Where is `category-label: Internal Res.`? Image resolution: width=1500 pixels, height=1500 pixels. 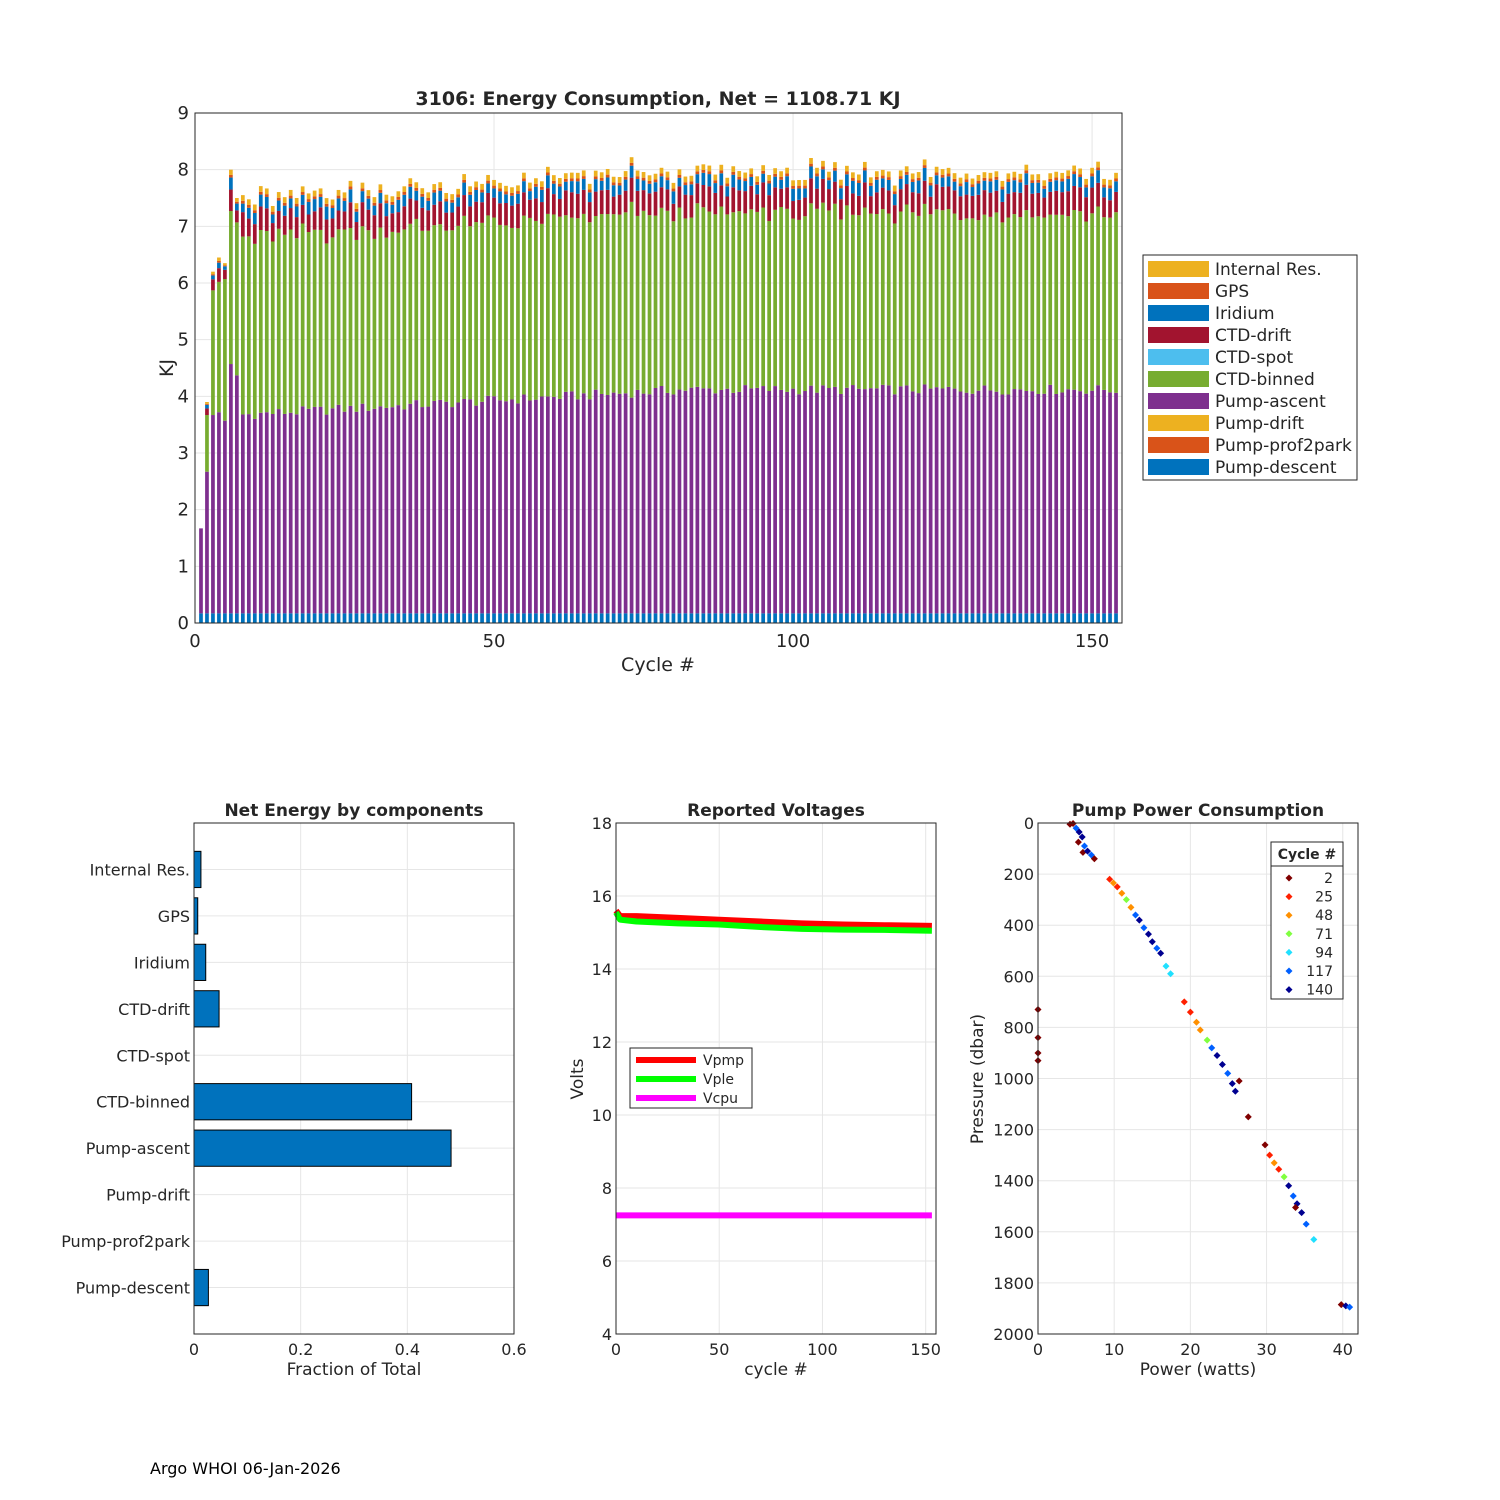 category-label: Internal Res. is located at coordinates (140, 869).